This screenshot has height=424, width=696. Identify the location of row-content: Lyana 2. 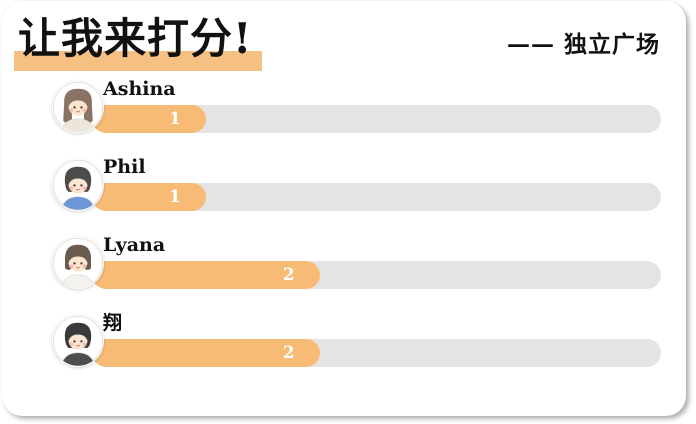
(376, 262).